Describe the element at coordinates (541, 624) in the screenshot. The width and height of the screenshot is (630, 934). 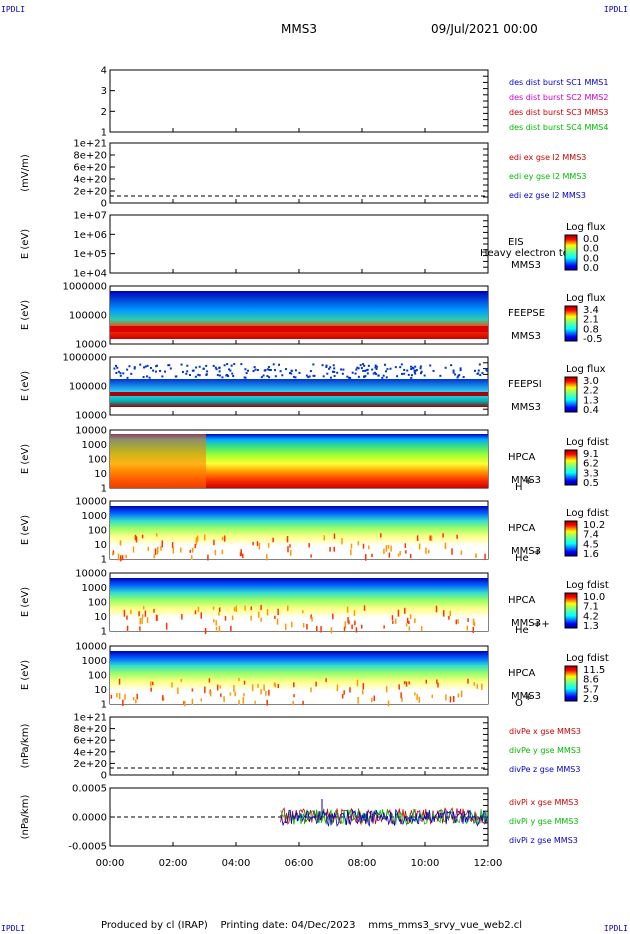
I see `species-charge: ++` at that location.